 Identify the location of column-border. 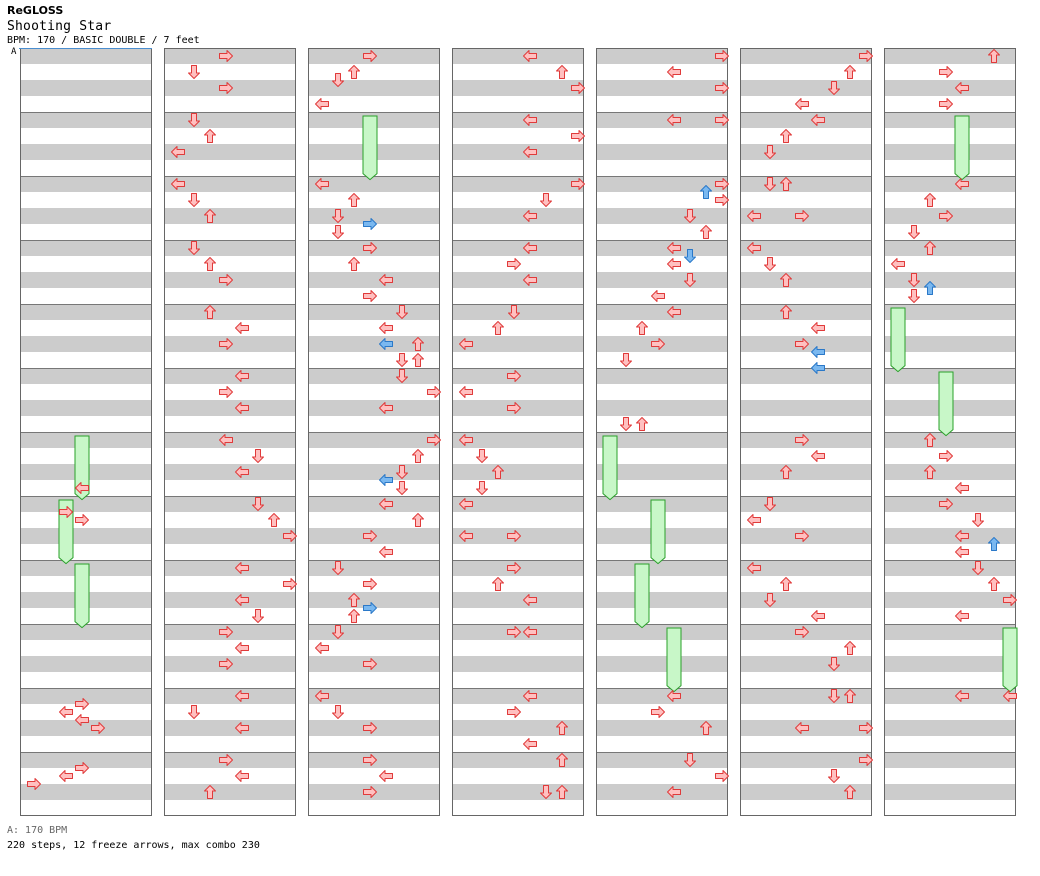
(662, 432).